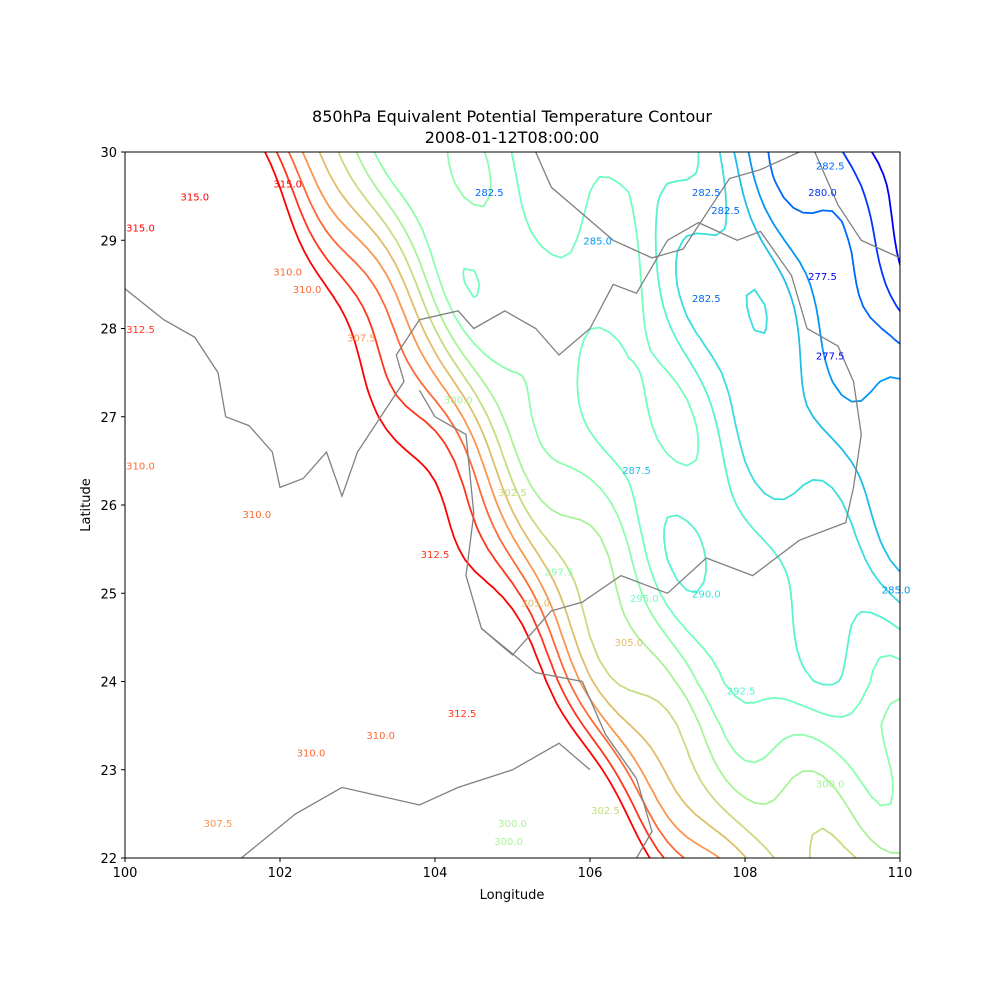  Describe the element at coordinates (108, 153) in the screenshot. I see `y-tick-label: 30` at that location.